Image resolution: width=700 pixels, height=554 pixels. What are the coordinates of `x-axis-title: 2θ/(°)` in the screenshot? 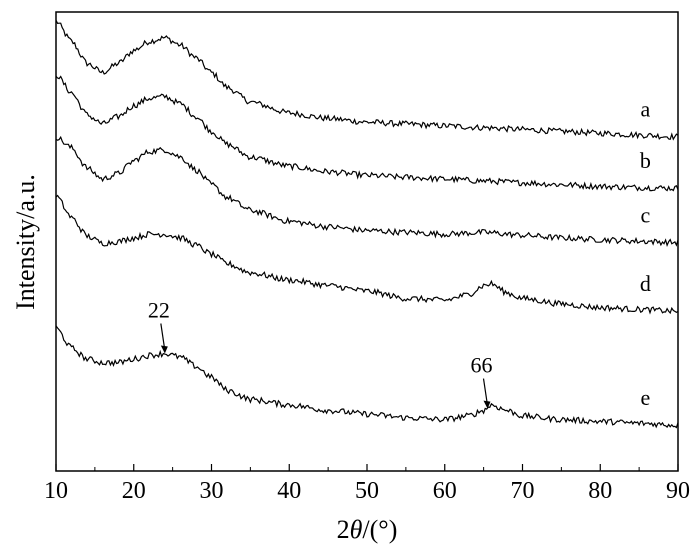 It's located at (367, 529).